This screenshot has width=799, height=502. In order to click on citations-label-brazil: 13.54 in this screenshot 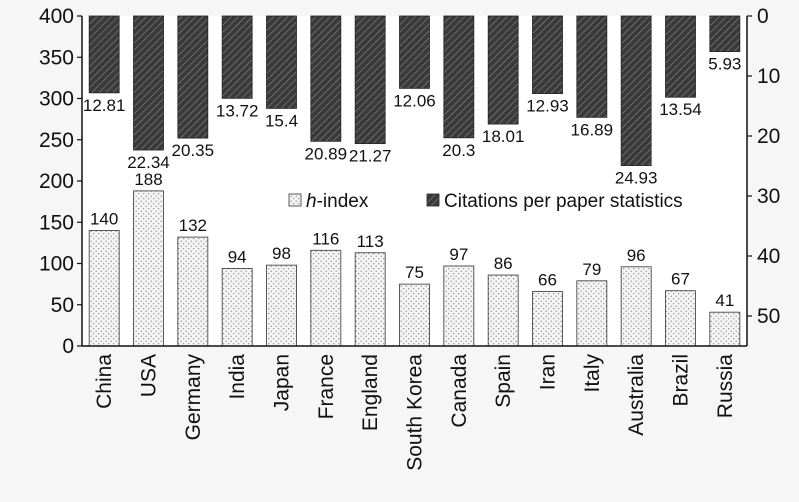, I will do `click(680, 109)`.